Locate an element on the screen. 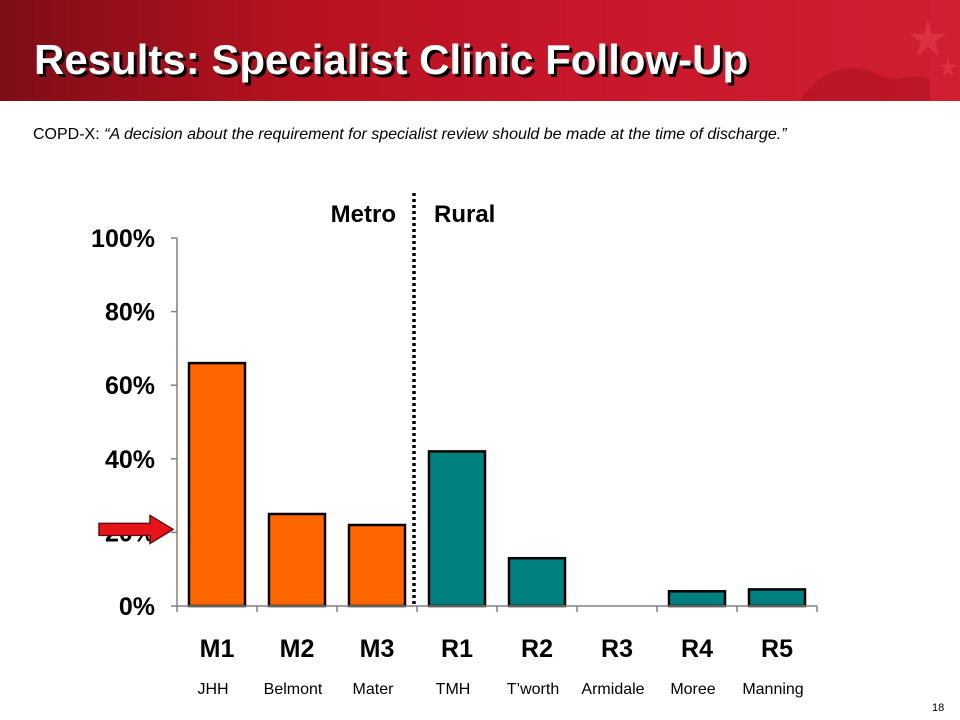 The height and width of the screenshot is (720, 960). bar-m3 is located at coordinates (377, 565).